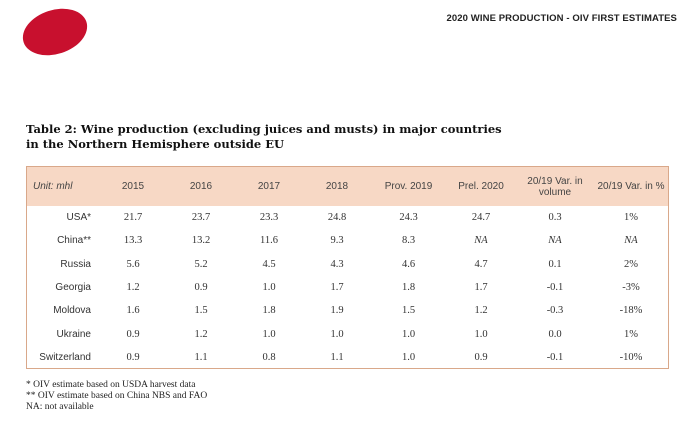  What do you see at coordinates (555, 264) in the screenshot?
I see `value-cell: 0.1` at bounding box center [555, 264].